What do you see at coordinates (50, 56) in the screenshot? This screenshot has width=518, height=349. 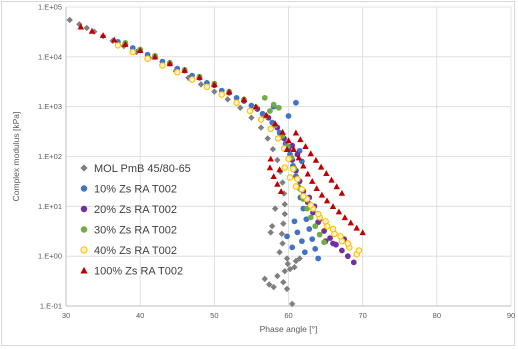 I see `y-tick-label: 1.E+04` at bounding box center [50, 56].